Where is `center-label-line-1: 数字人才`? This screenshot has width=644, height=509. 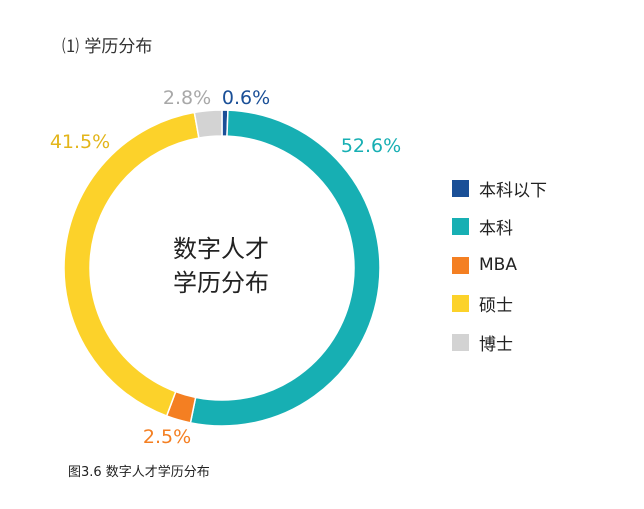
center-label-line-1: 数字人才 is located at coordinates (221, 249).